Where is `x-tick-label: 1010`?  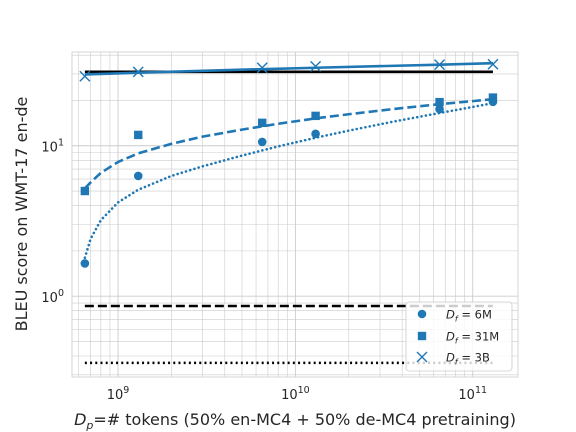 x-tick-label: 1010 is located at coordinates (295, 394).